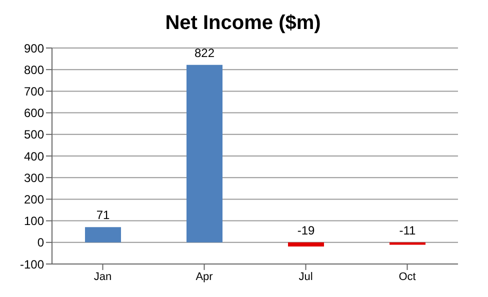 The height and width of the screenshot is (297, 488). I want to click on y-tick-label: -100, so click(32, 264).